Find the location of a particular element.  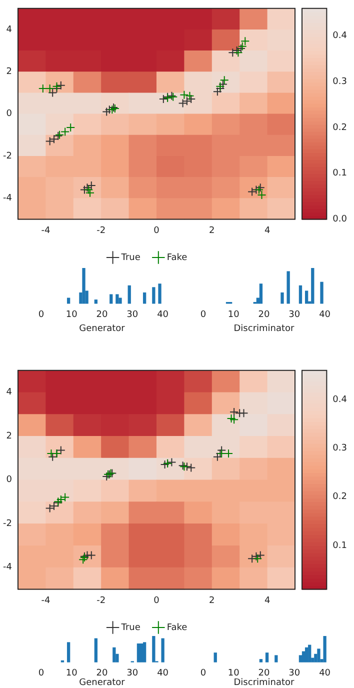

color-bar-label: 0.2 is located at coordinates (340, 497).